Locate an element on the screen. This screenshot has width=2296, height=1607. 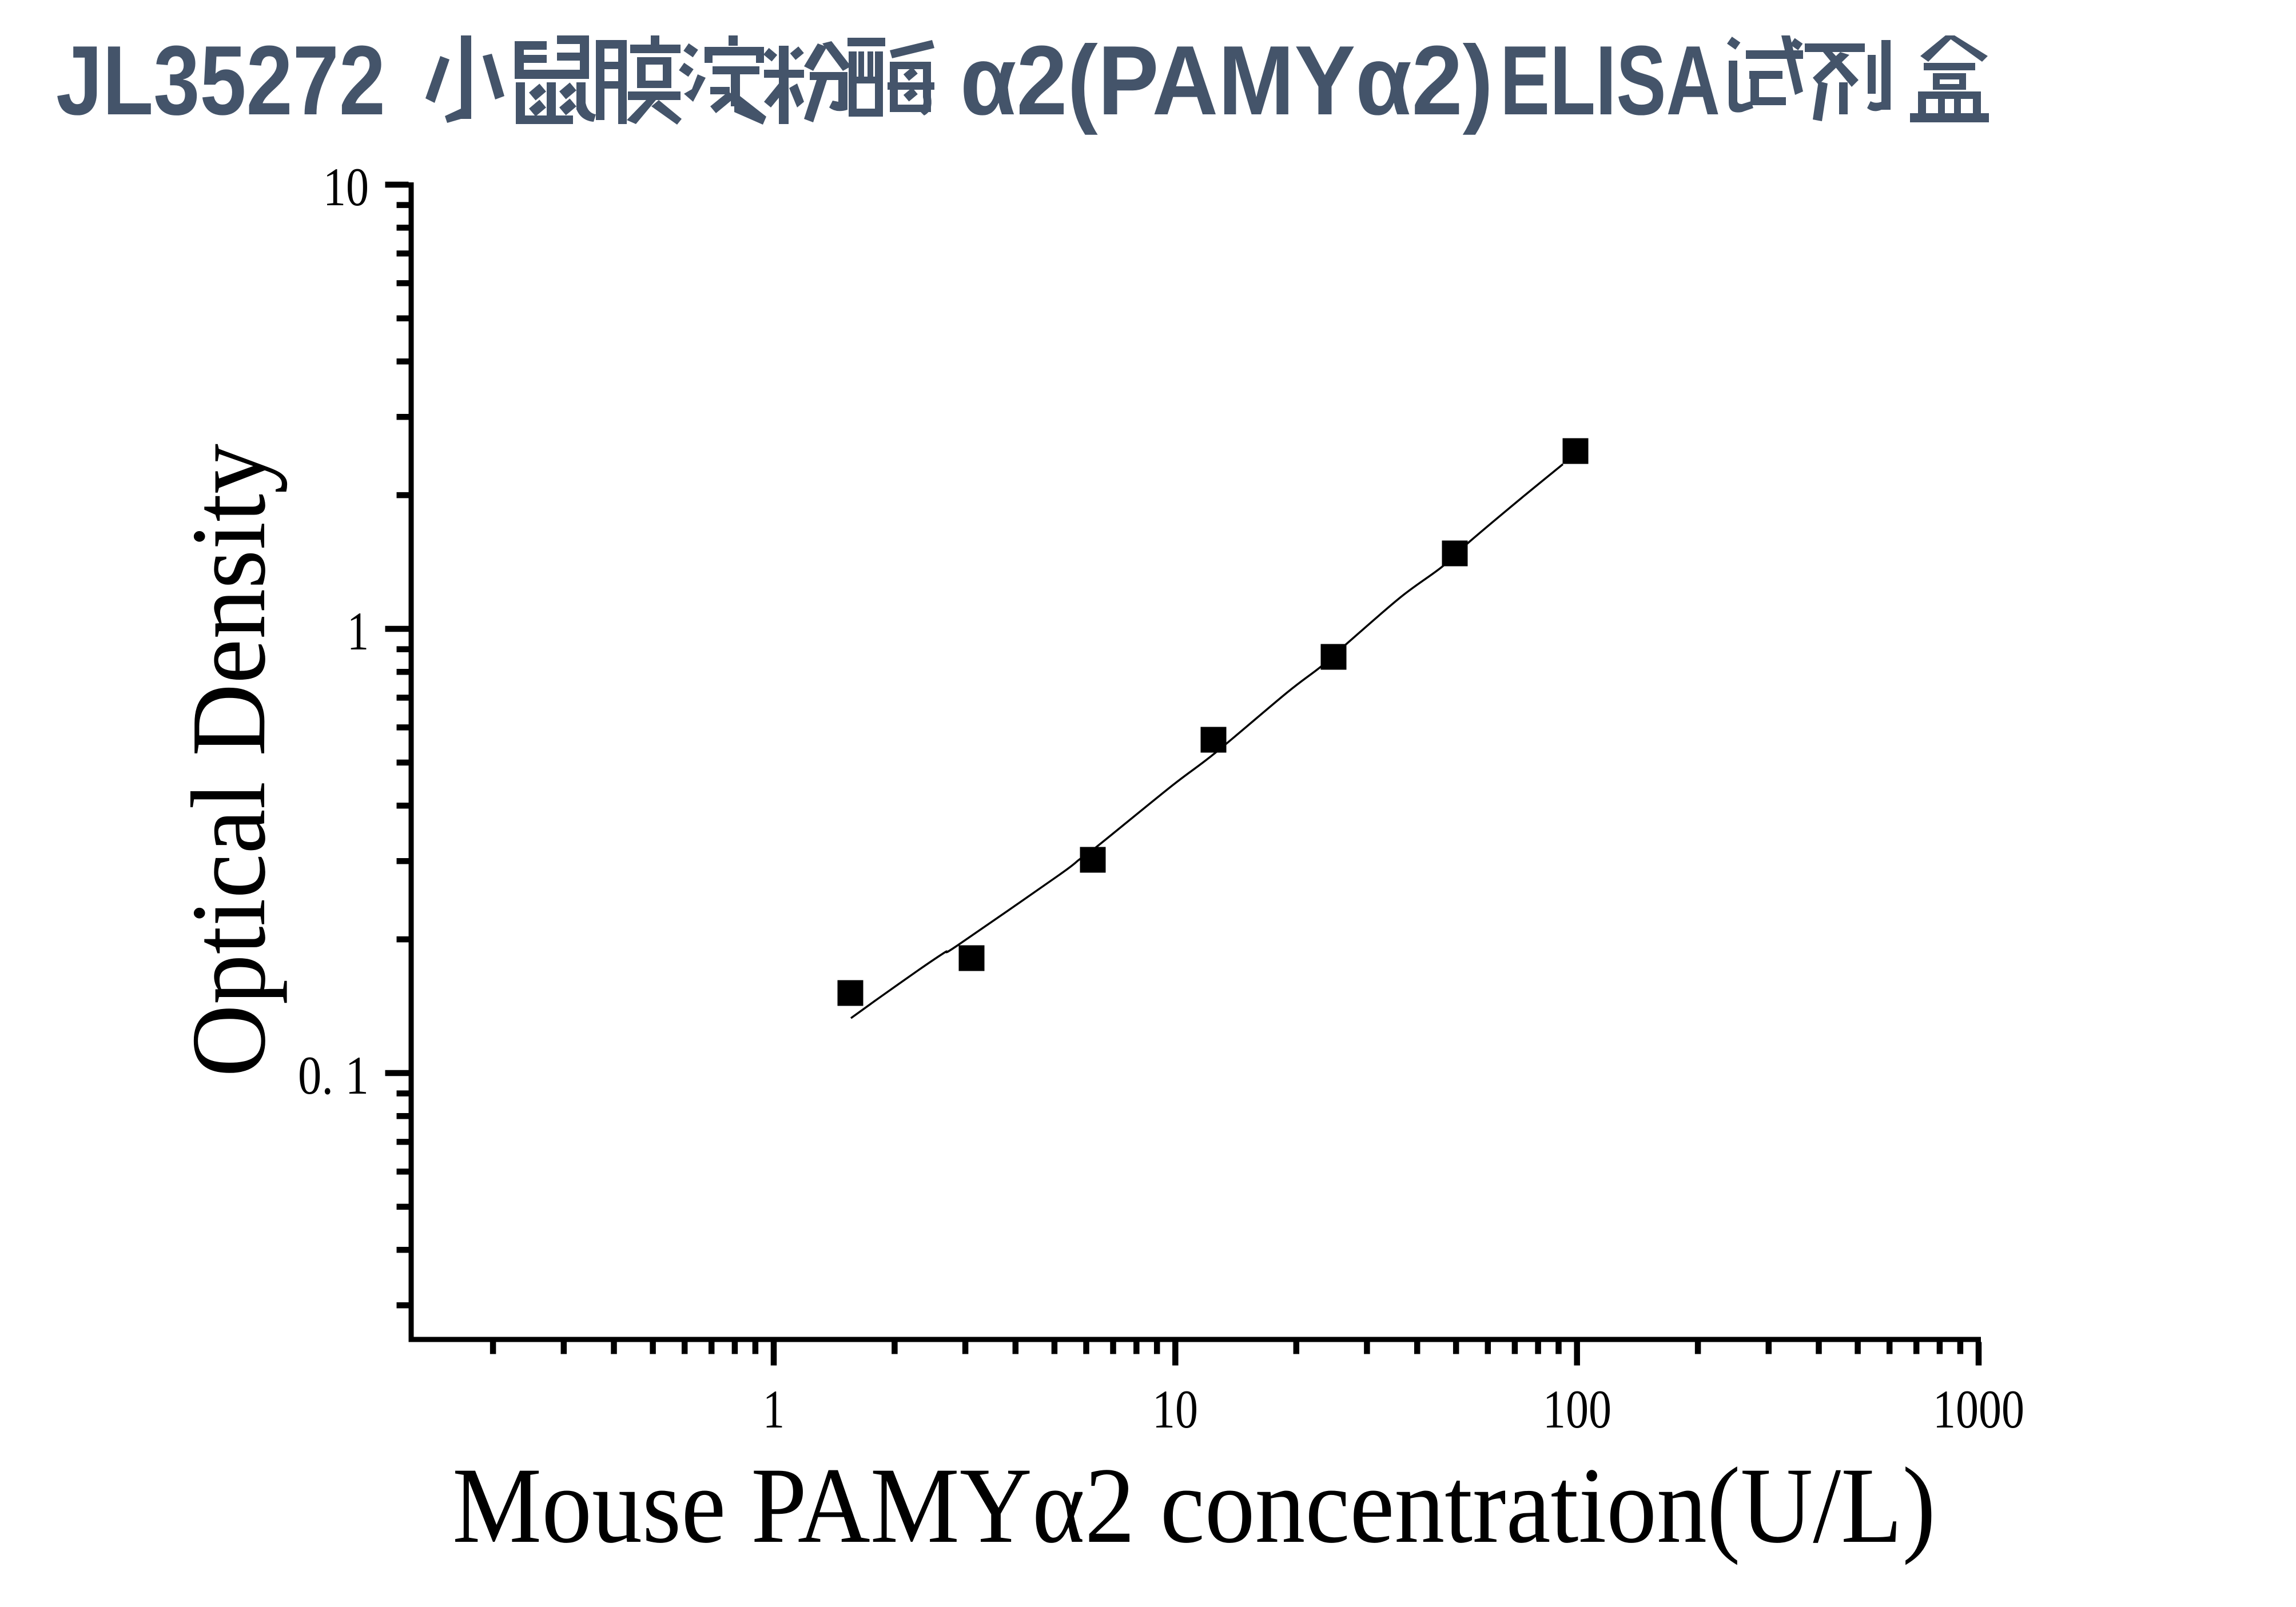
svg-text: α2(PAMYα2) is located at coordinates (1226, 80).